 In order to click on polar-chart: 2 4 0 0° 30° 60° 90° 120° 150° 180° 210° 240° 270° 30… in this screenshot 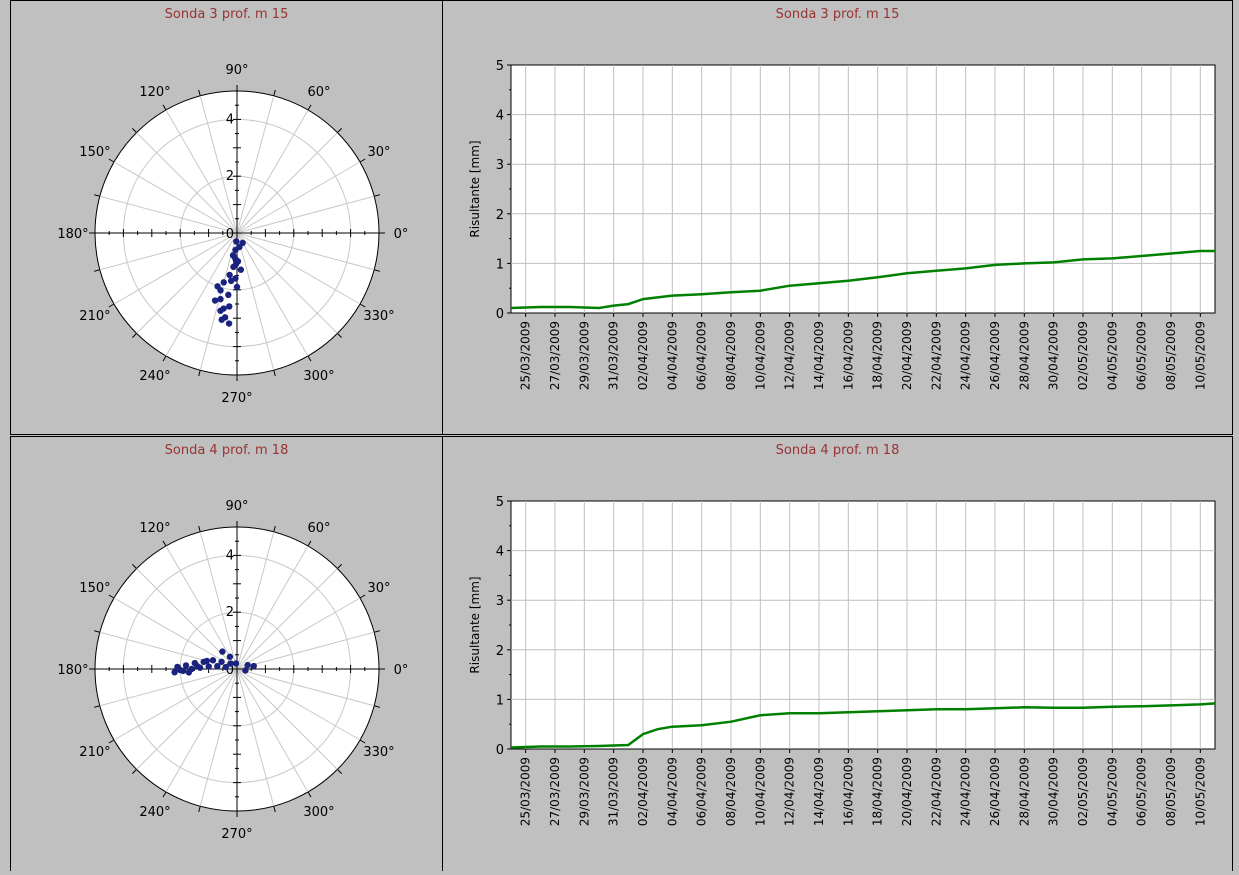, I will do `click(233, 670)`.